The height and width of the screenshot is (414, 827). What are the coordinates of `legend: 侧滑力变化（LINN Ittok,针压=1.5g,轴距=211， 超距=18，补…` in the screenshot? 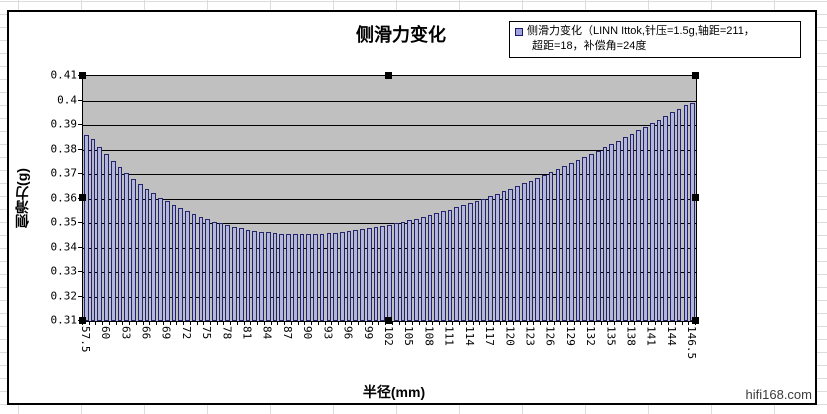 It's located at (655, 39).